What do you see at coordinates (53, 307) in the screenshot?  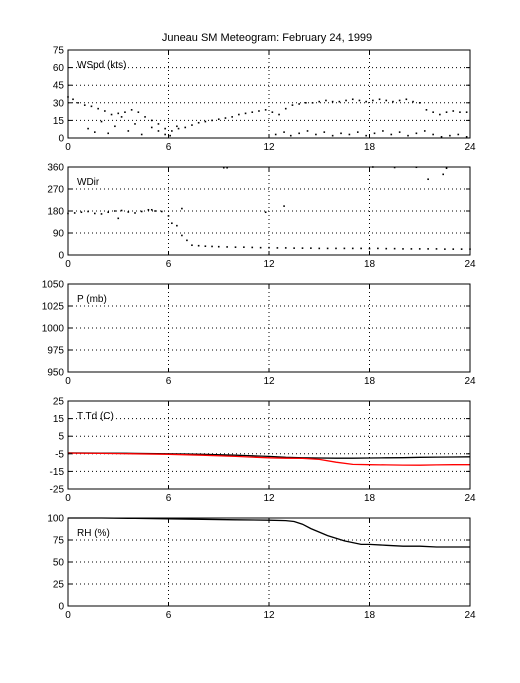 I see `y-tick-label: 1025` at bounding box center [53, 307].